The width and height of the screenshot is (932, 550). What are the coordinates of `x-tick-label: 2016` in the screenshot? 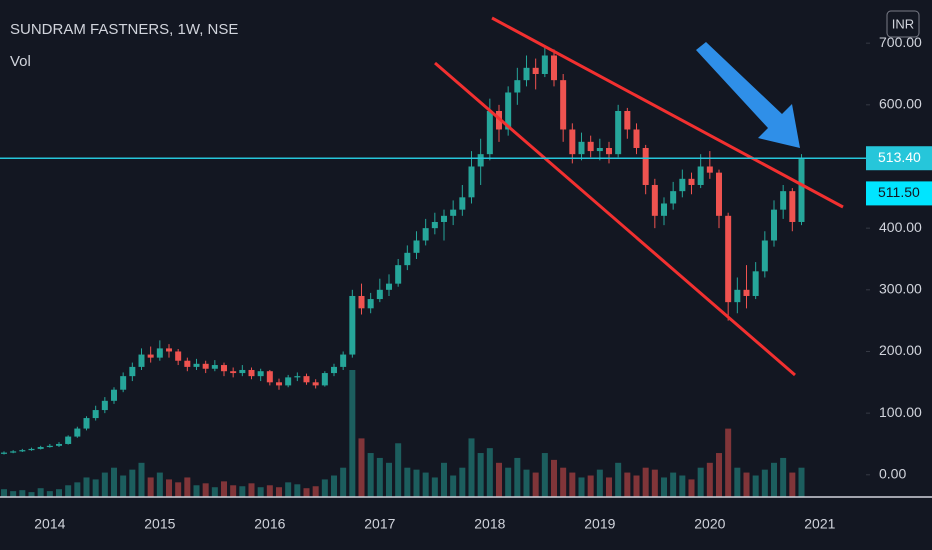 It's located at (269, 524).